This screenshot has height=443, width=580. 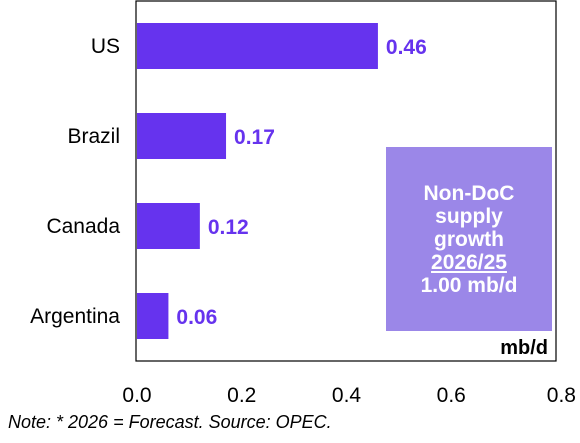 I want to click on bar-canada, so click(x=168, y=226).